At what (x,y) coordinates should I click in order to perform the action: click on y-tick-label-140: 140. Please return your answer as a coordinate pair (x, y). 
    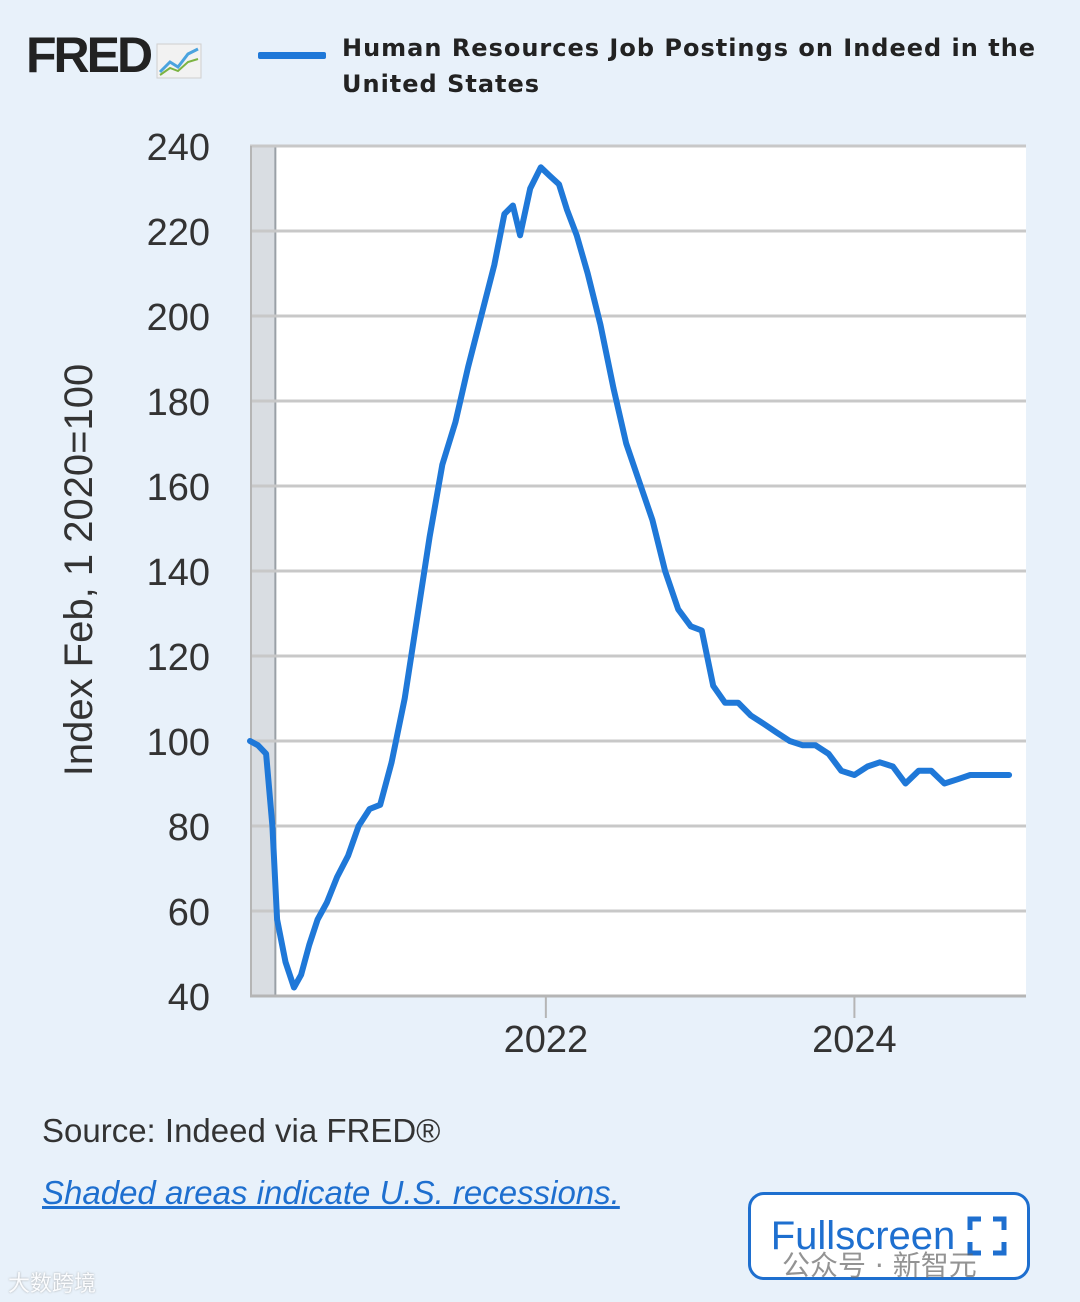
    Looking at the image, I should click on (178, 573).